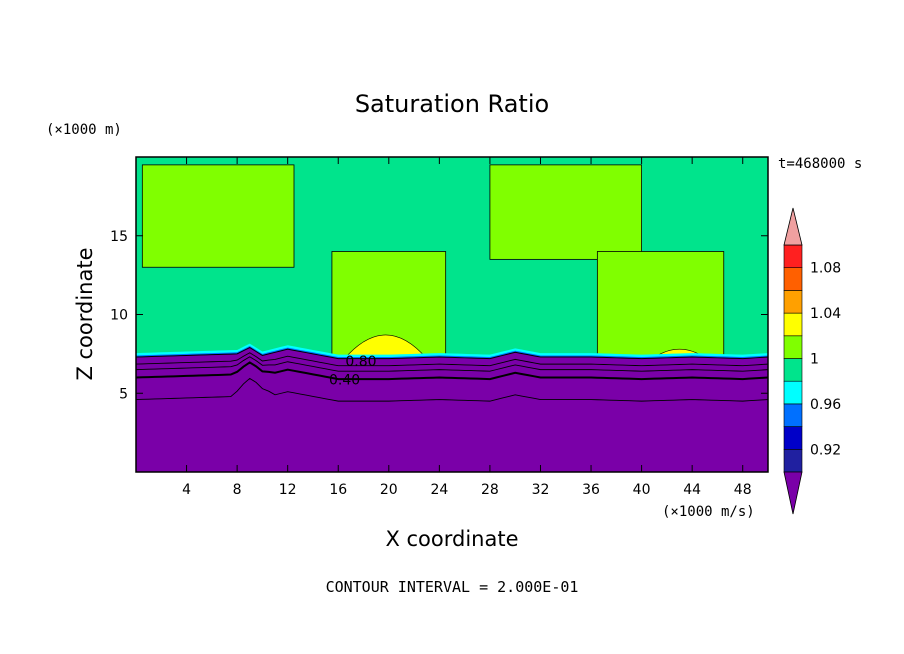  What do you see at coordinates (338, 490) in the screenshot?
I see `x-tick-label: 16` at bounding box center [338, 490].